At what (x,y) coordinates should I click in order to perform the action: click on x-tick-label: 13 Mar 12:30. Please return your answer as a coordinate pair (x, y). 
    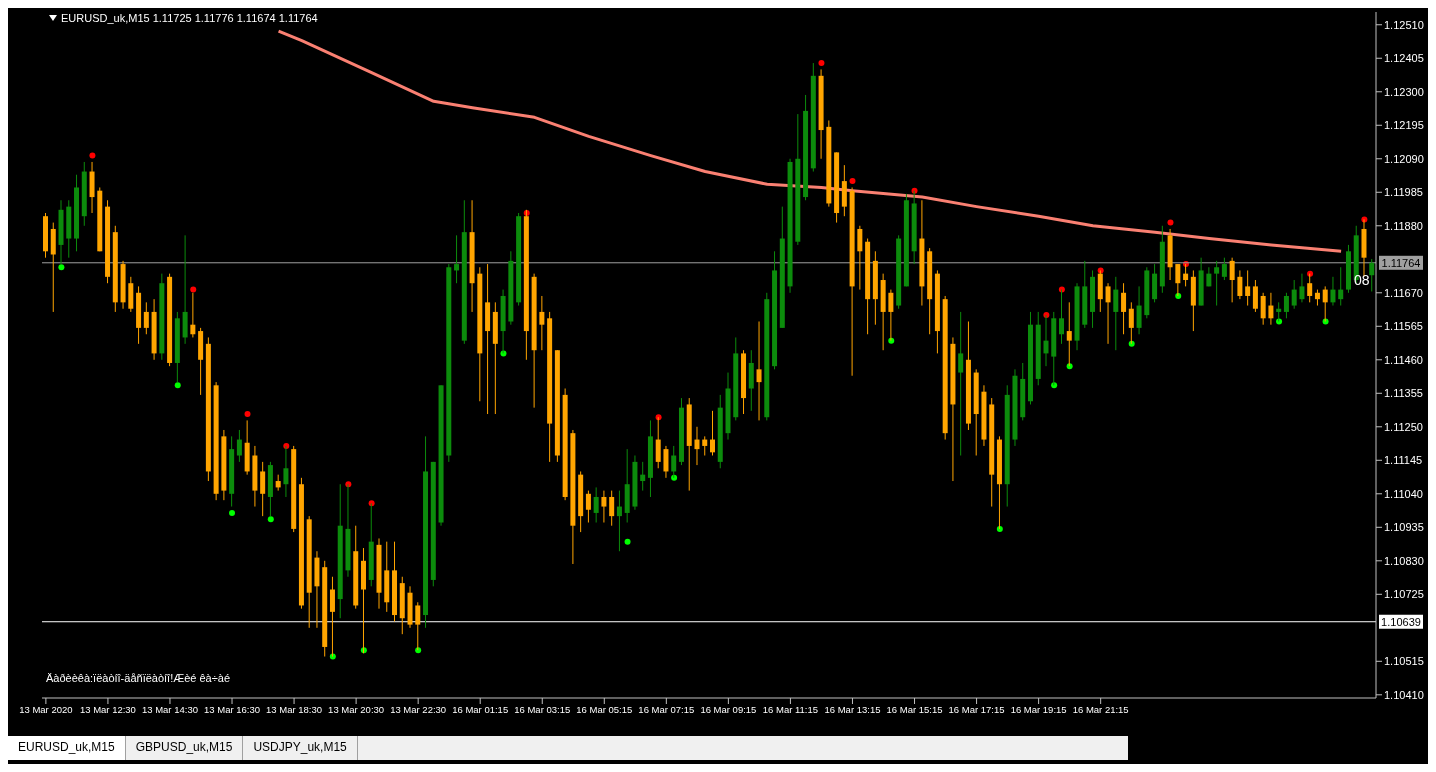
    Looking at the image, I should click on (107, 709).